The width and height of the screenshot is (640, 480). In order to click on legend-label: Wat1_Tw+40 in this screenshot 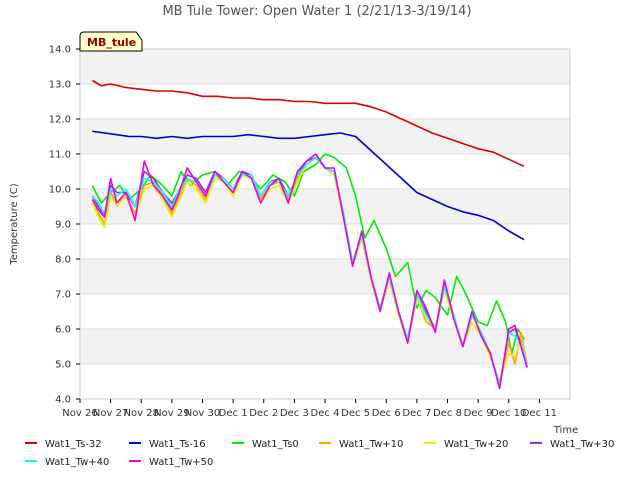, I will do `click(77, 462)`.